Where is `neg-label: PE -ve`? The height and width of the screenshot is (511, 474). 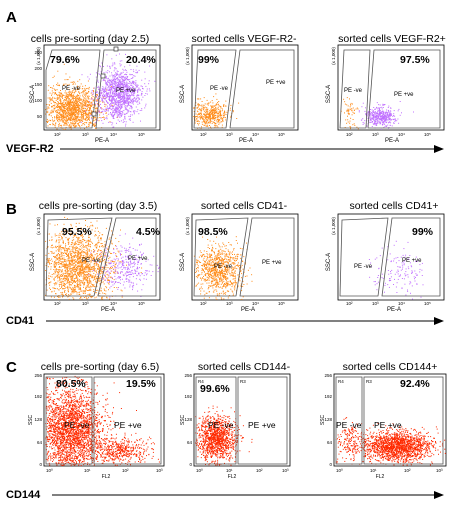 neg-label: PE -ve is located at coordinates (219, 89).